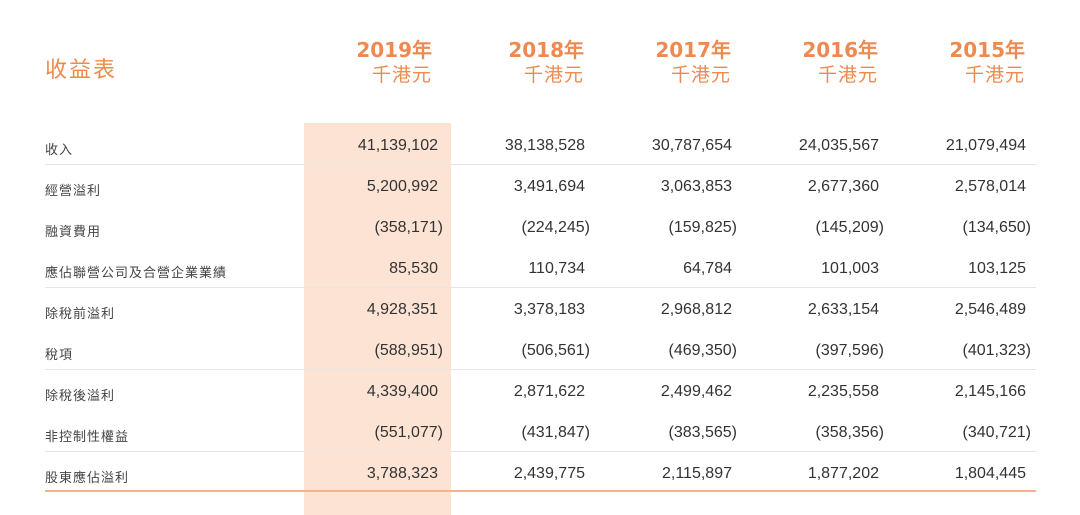 This screenshot has width=1080, height=515. I want to click on cell-2016: (145,209), so click(850, 227).